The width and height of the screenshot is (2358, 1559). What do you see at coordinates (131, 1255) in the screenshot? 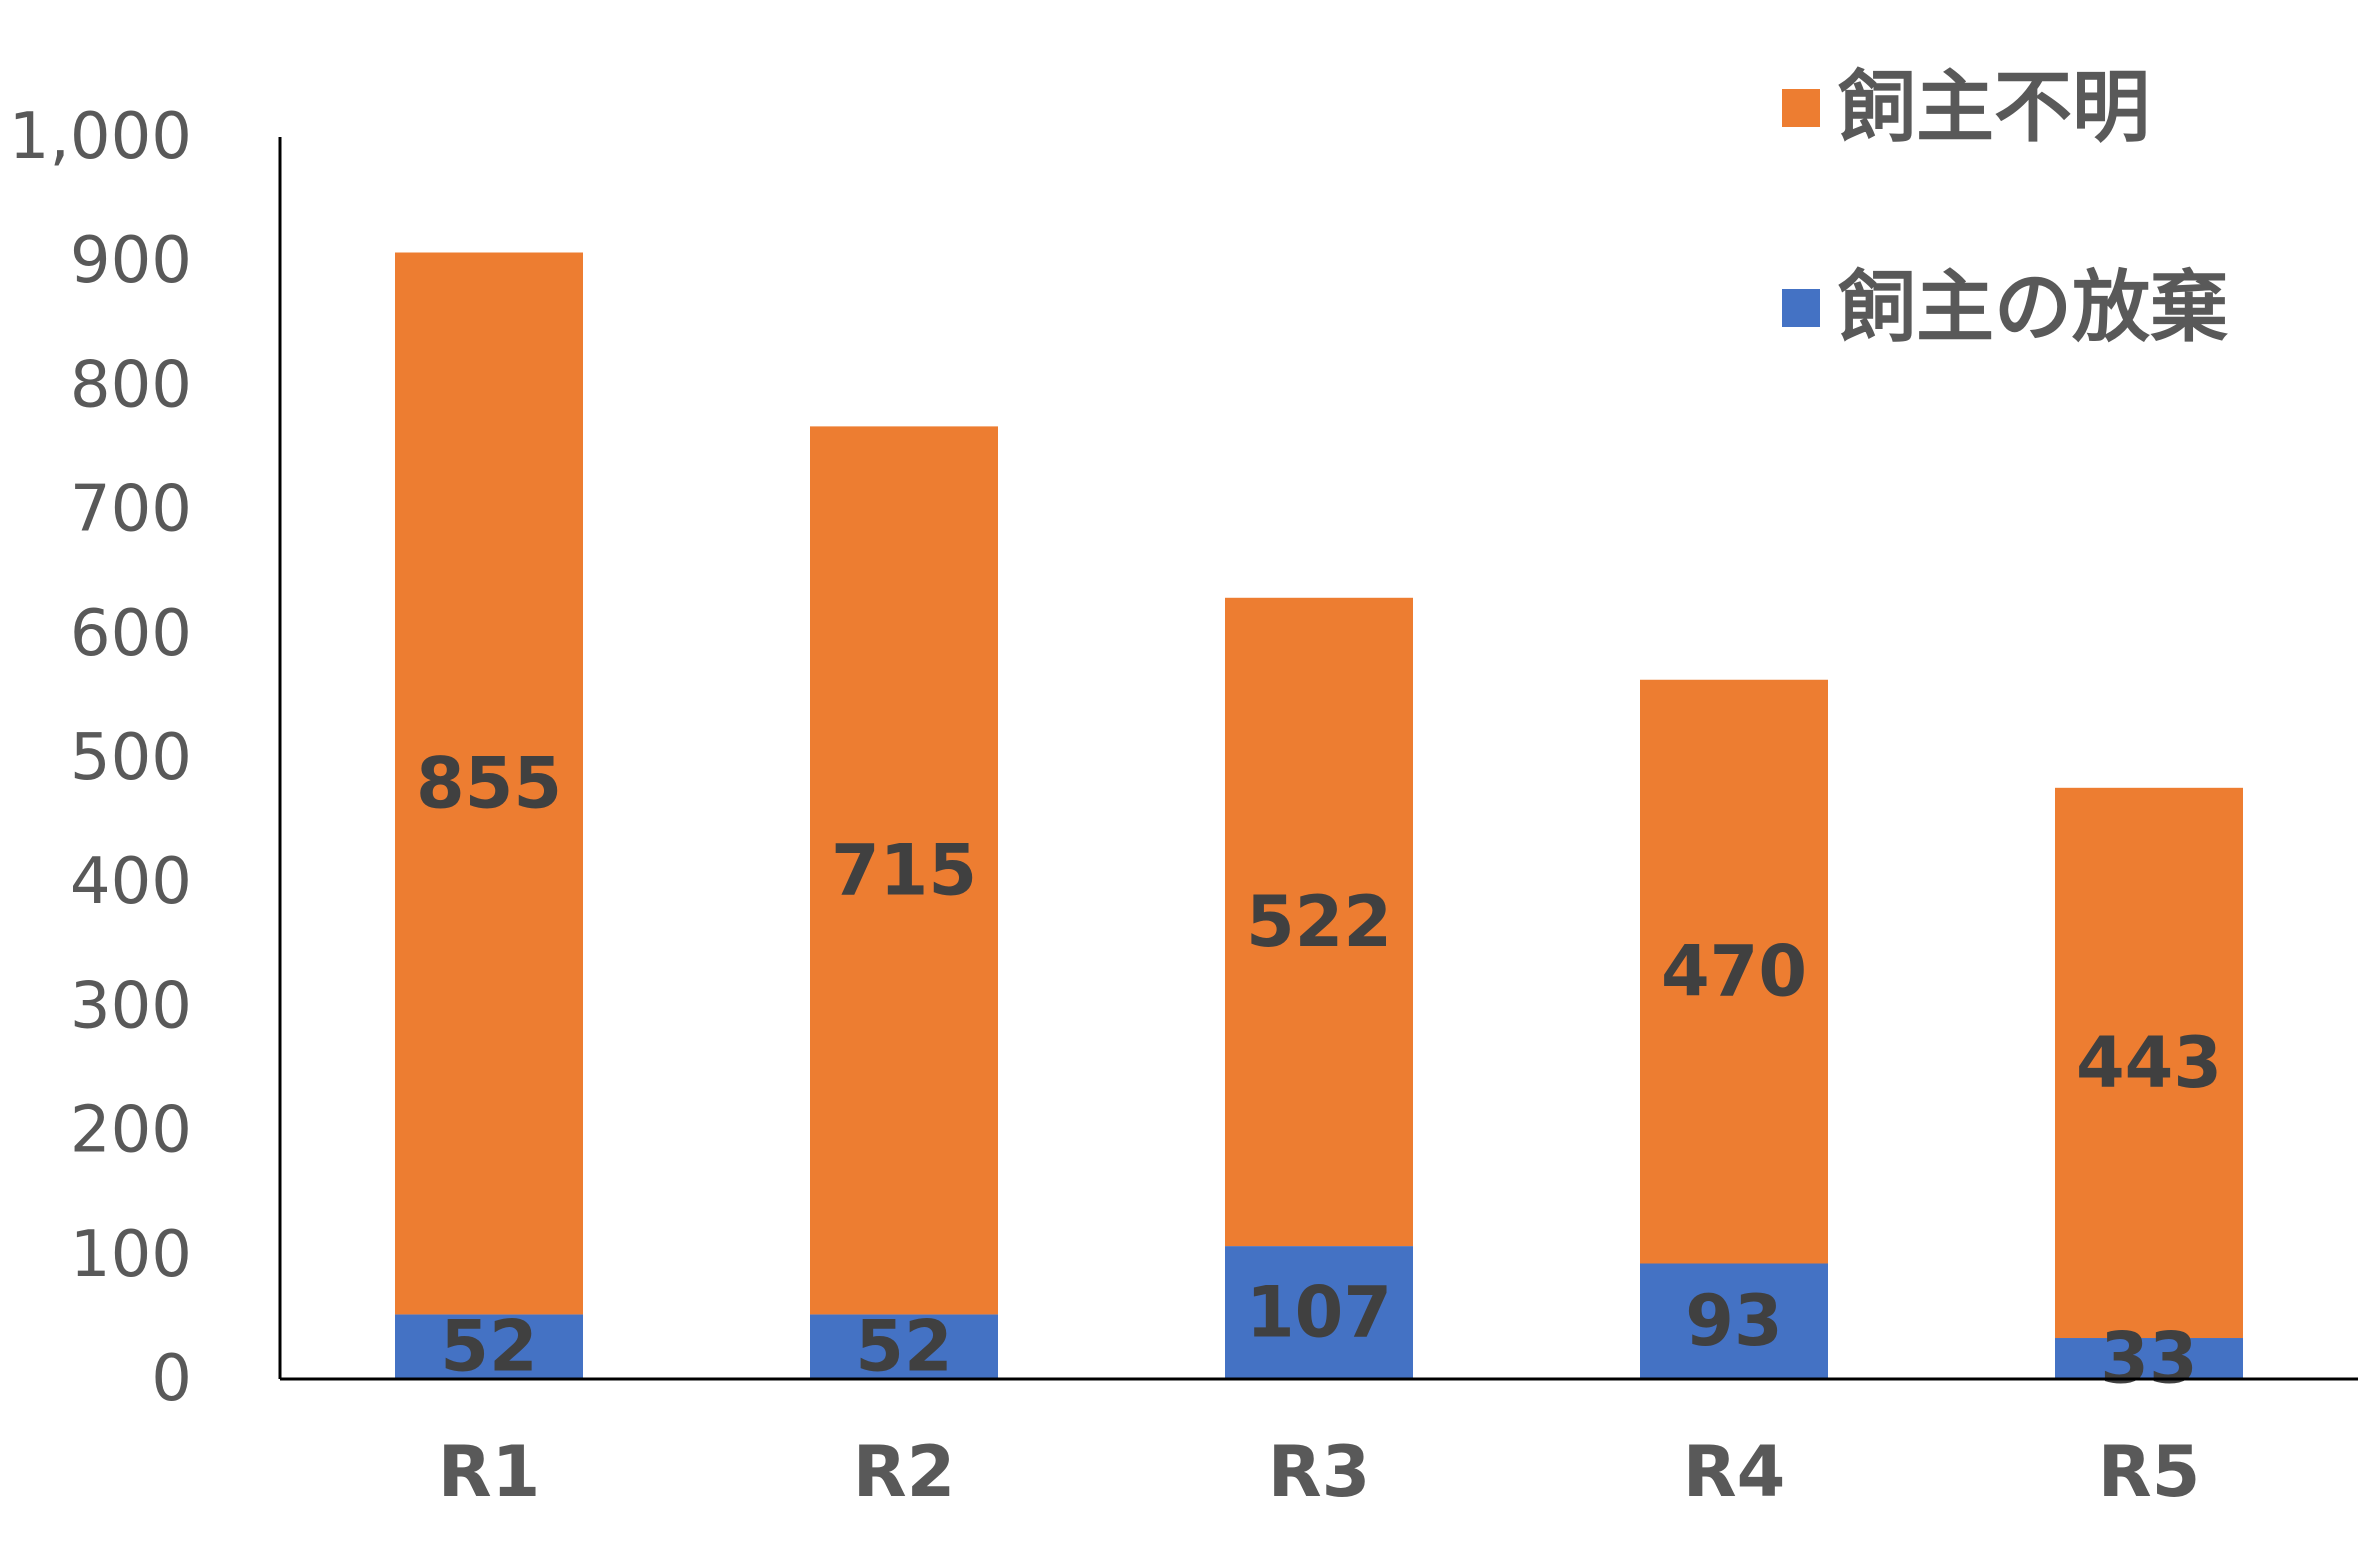
I see `y-tick-label-100: 100` at bounding box center [131, 1255].